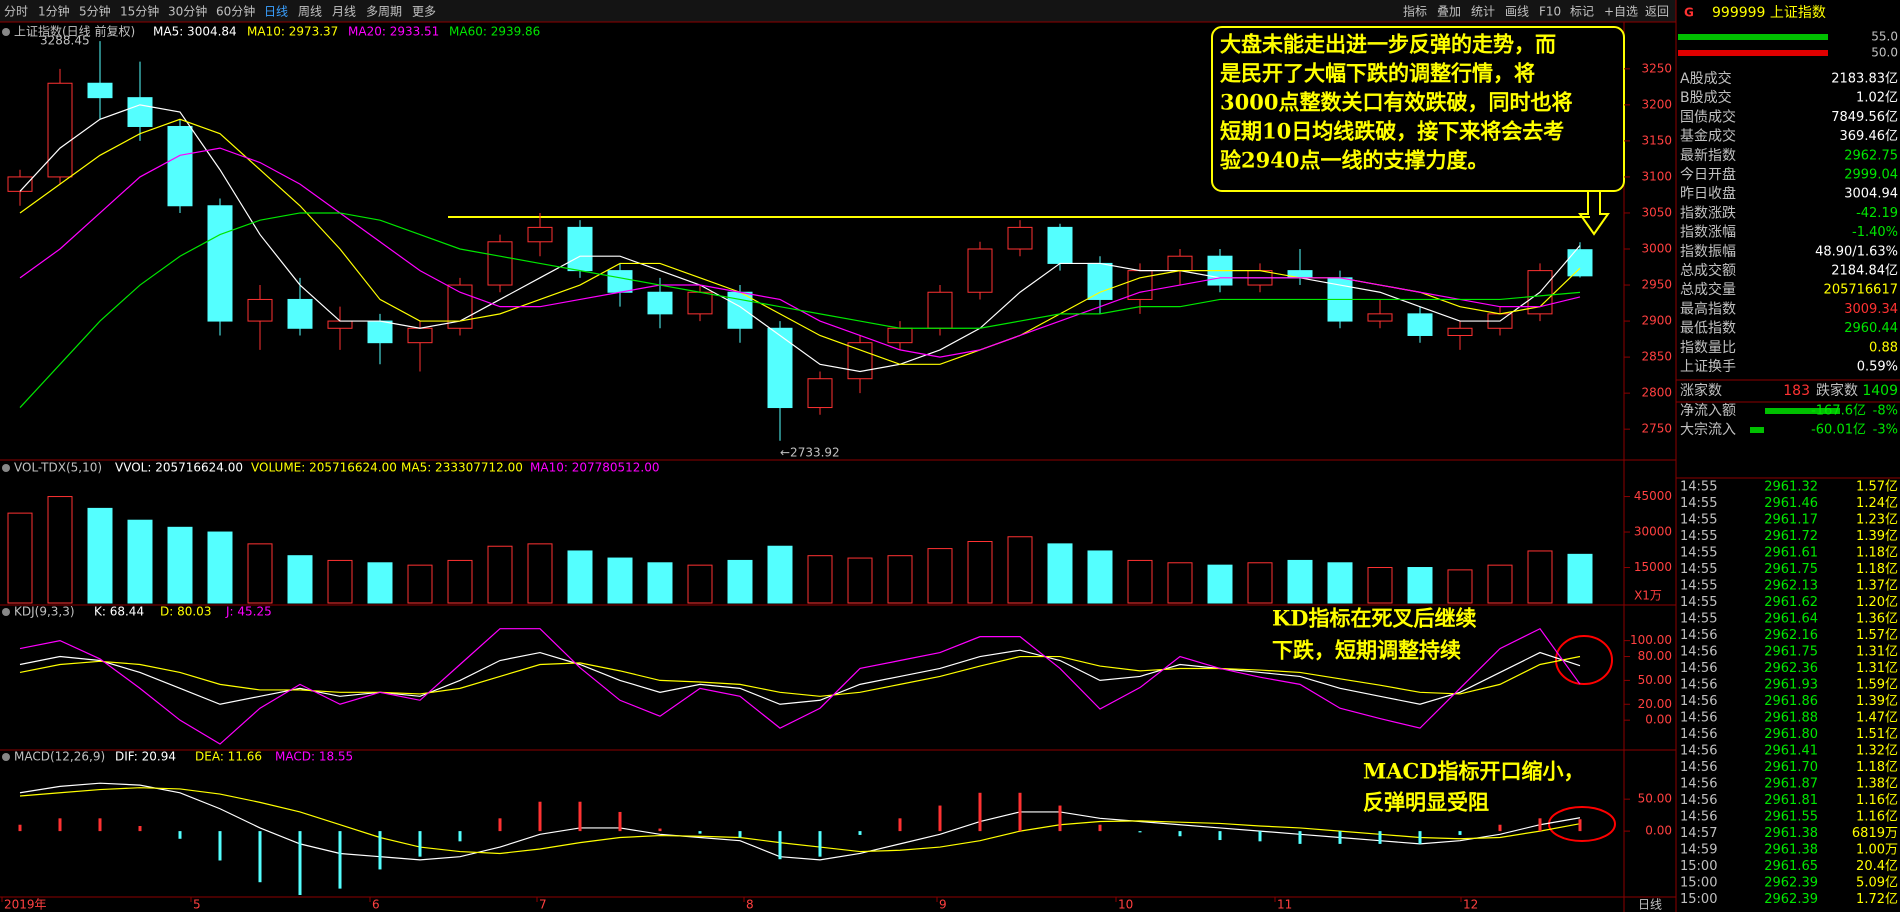 Image resolution: width=1900 pixels, height=912 pixels. Describe the element at coordinates (1550, 12) in the screenshot. I see `toolbar-button: F10` at that location.